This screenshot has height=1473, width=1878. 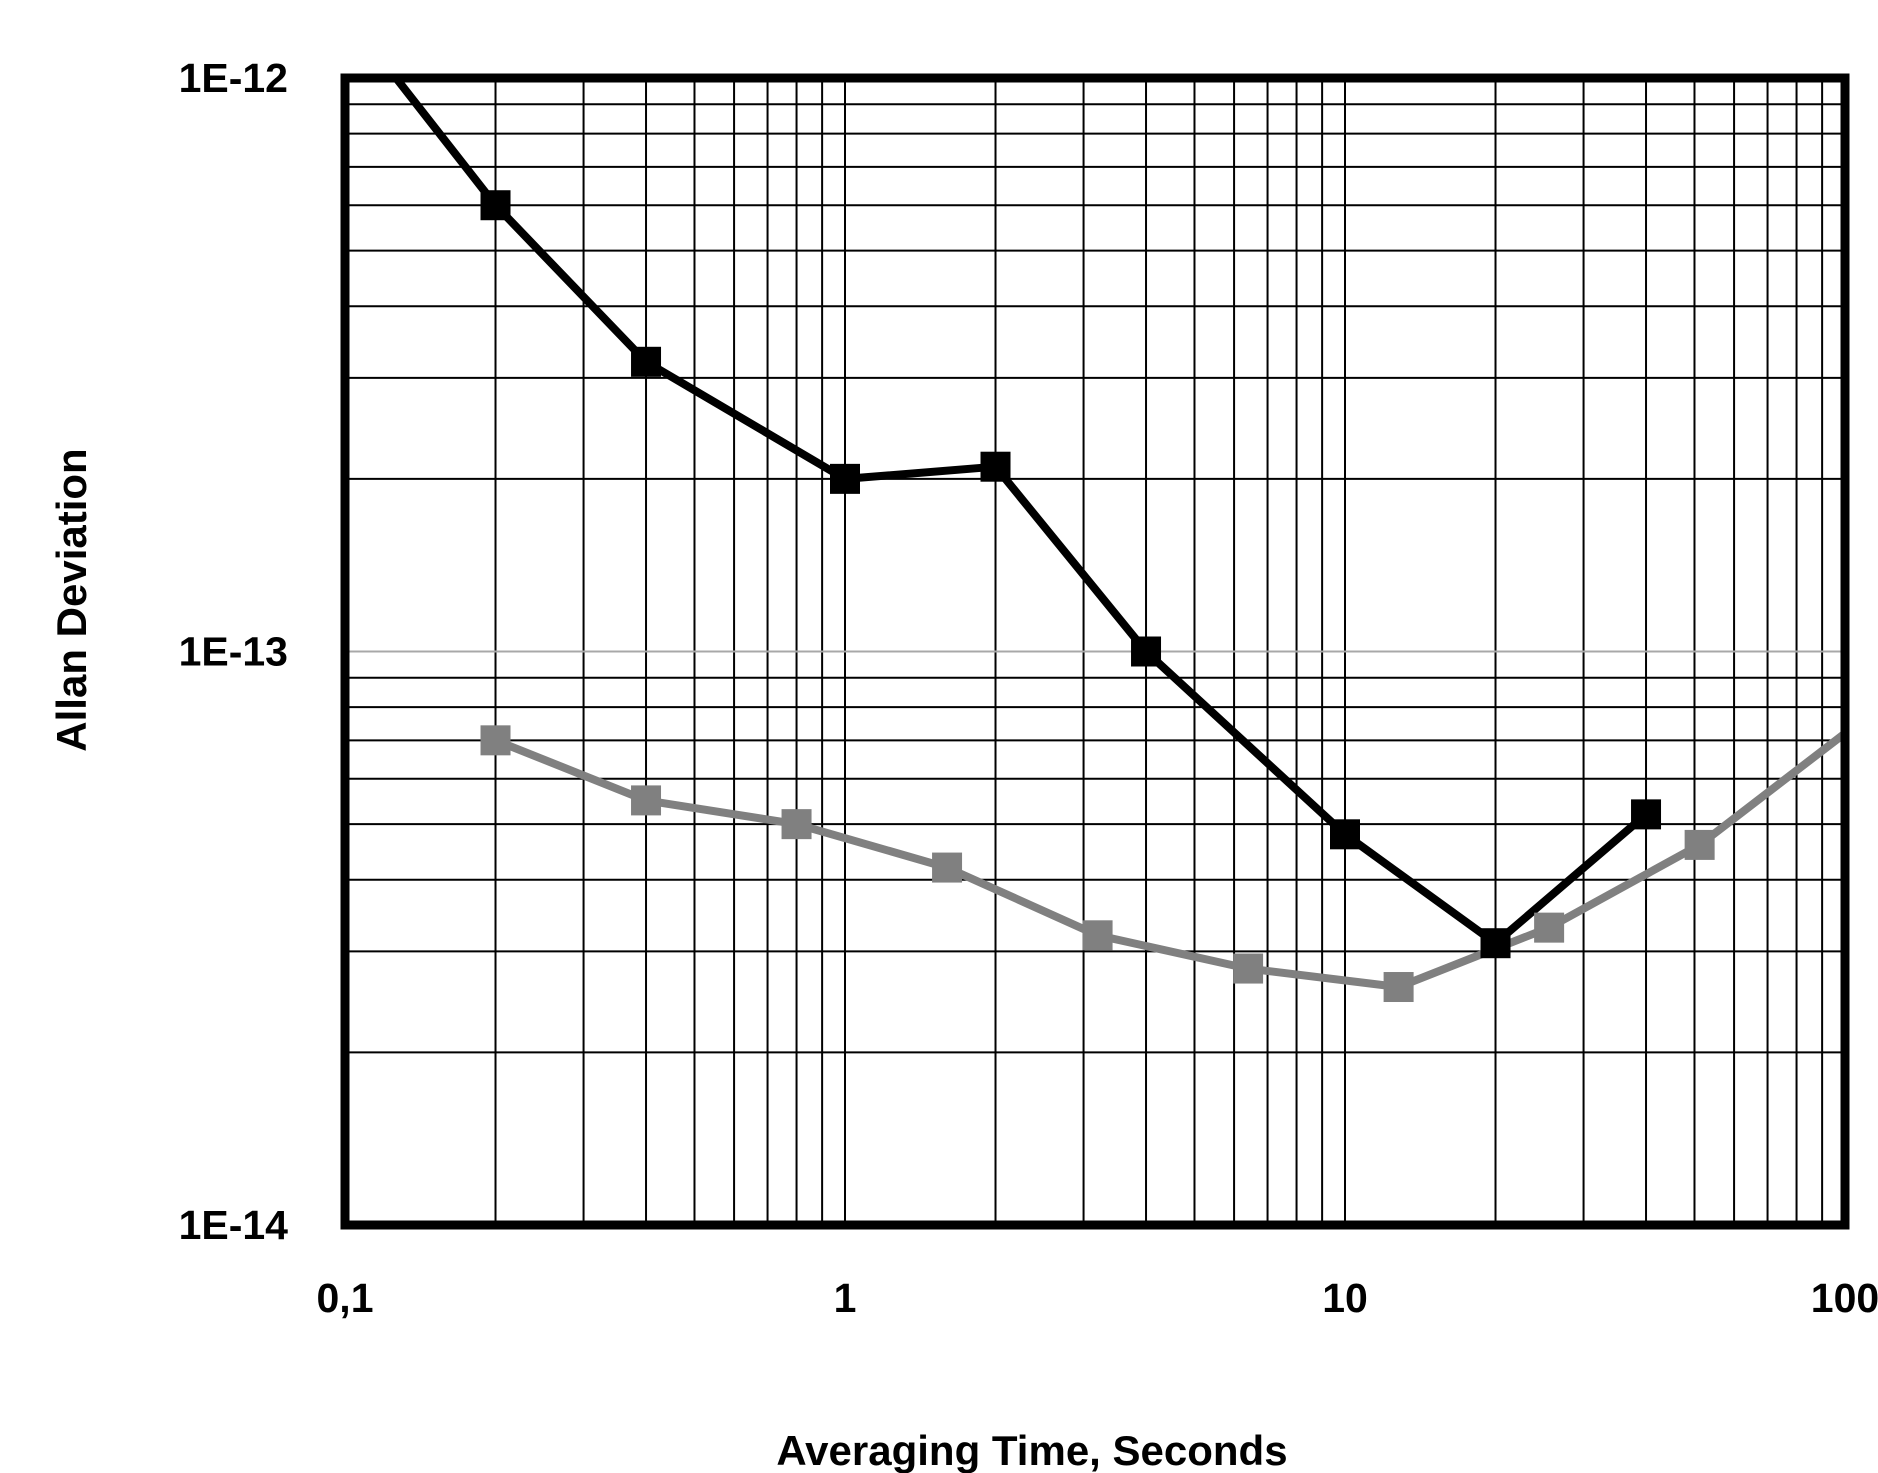 What do you see at coordinates (1097, 1298) in the screenshot?
I see `x-tick-labels: 0,1 1 10 100` at bounding box center [1097, 1298].